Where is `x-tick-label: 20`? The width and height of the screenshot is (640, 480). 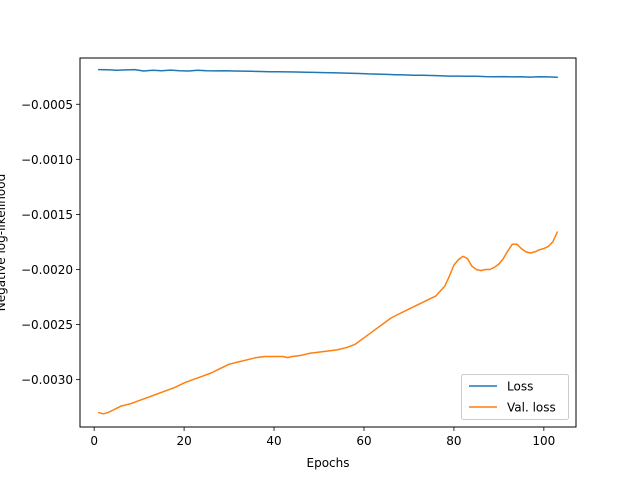
x-tick-label: 20 is located at coordinates (183, 441).